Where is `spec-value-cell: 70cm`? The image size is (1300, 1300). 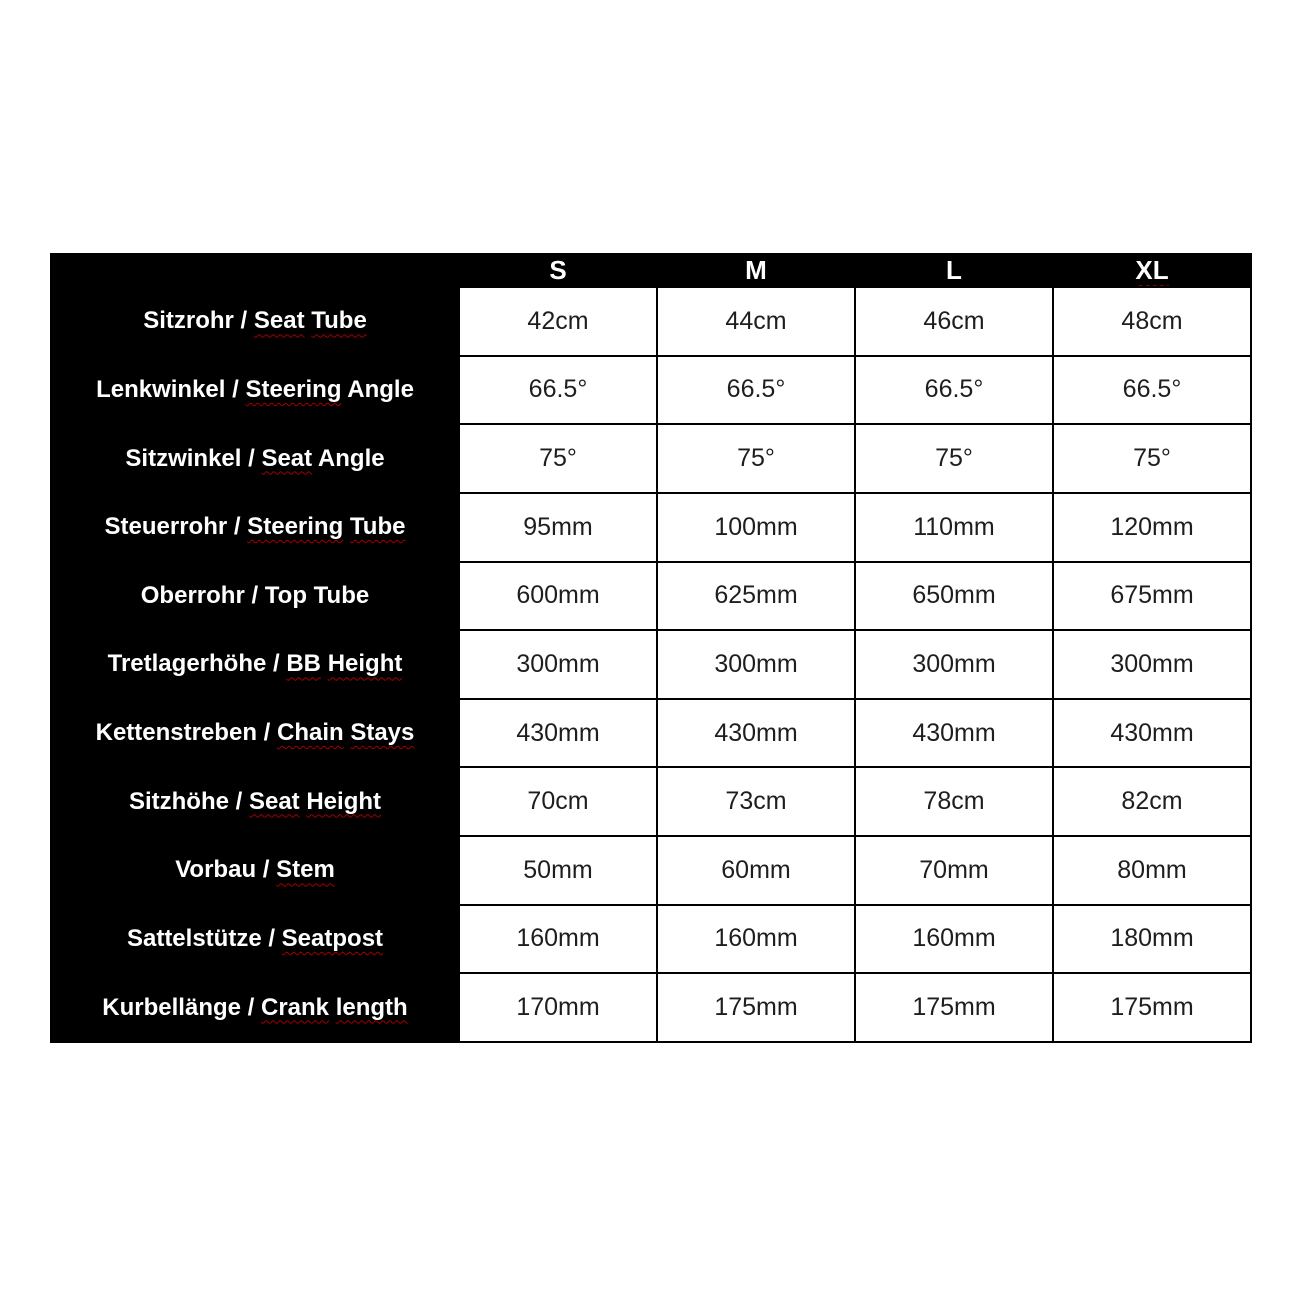 spec-value-cell: 70cm is located at coordinates (558, 801).